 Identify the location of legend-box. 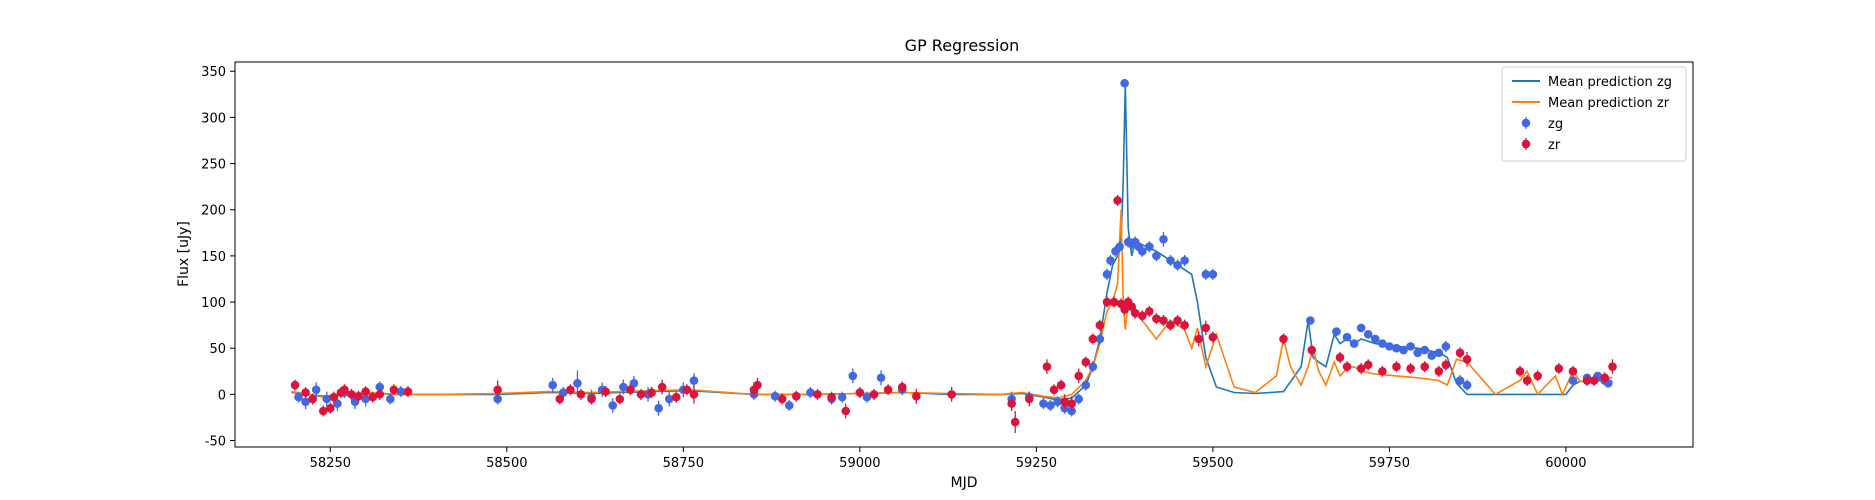
(1594, 114).